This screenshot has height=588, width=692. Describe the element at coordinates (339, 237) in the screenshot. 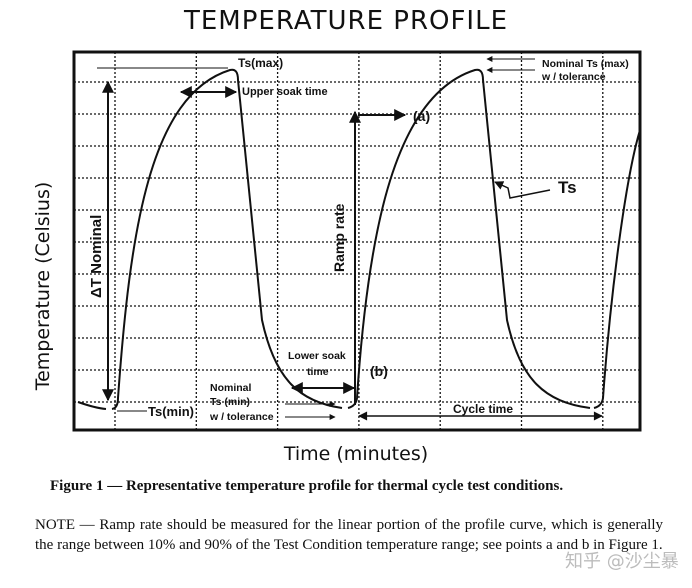

I see `ramp-rate-label: Ramp rate` at that location.